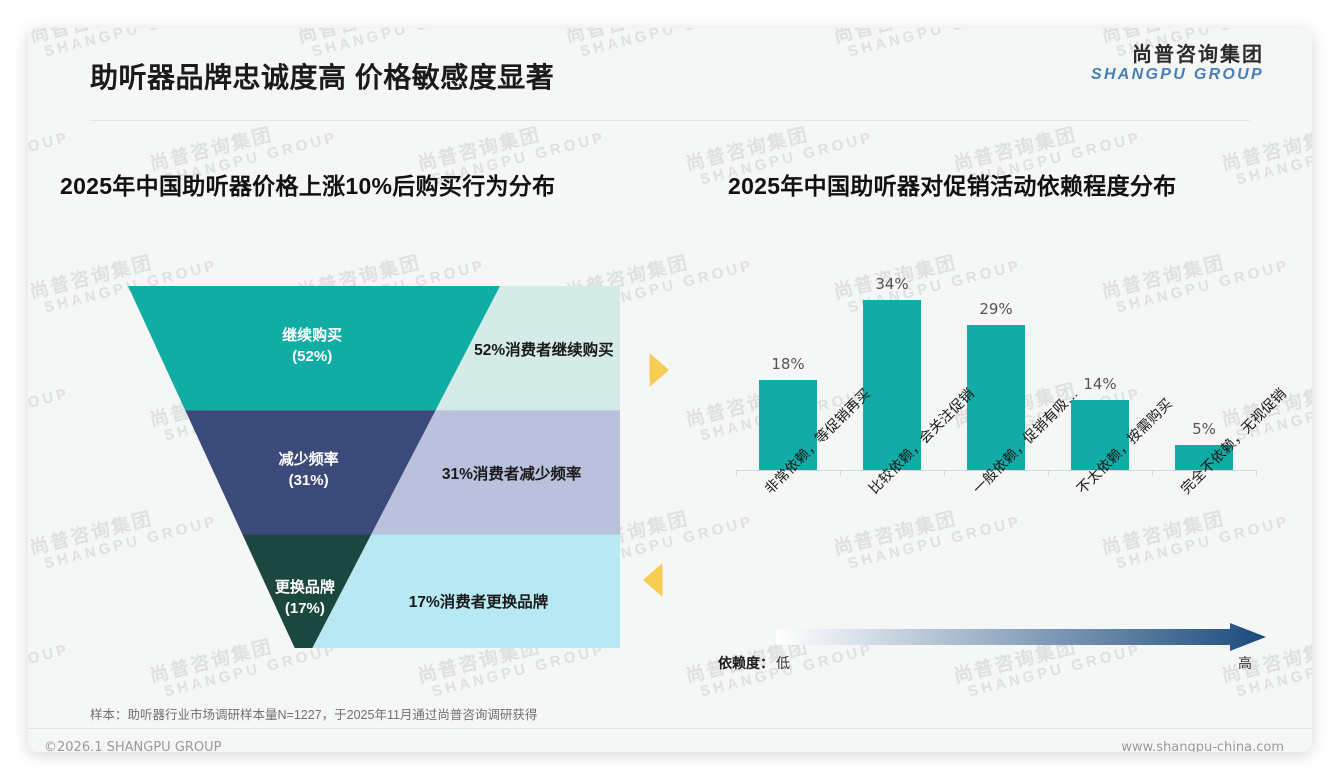  What do you see at coordinates (1204, 429) in the screenshot?
I see `bar-value-label: 5%` at bounding box center [1204, 429].